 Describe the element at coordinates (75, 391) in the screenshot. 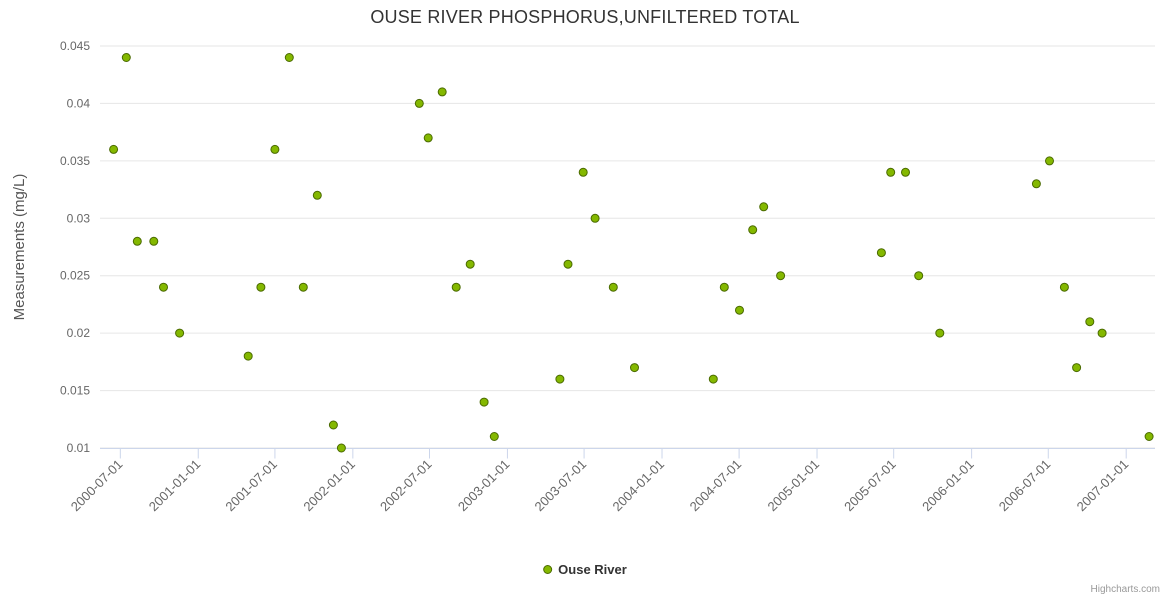

I see `y-axis-label: 0.015` at that location.